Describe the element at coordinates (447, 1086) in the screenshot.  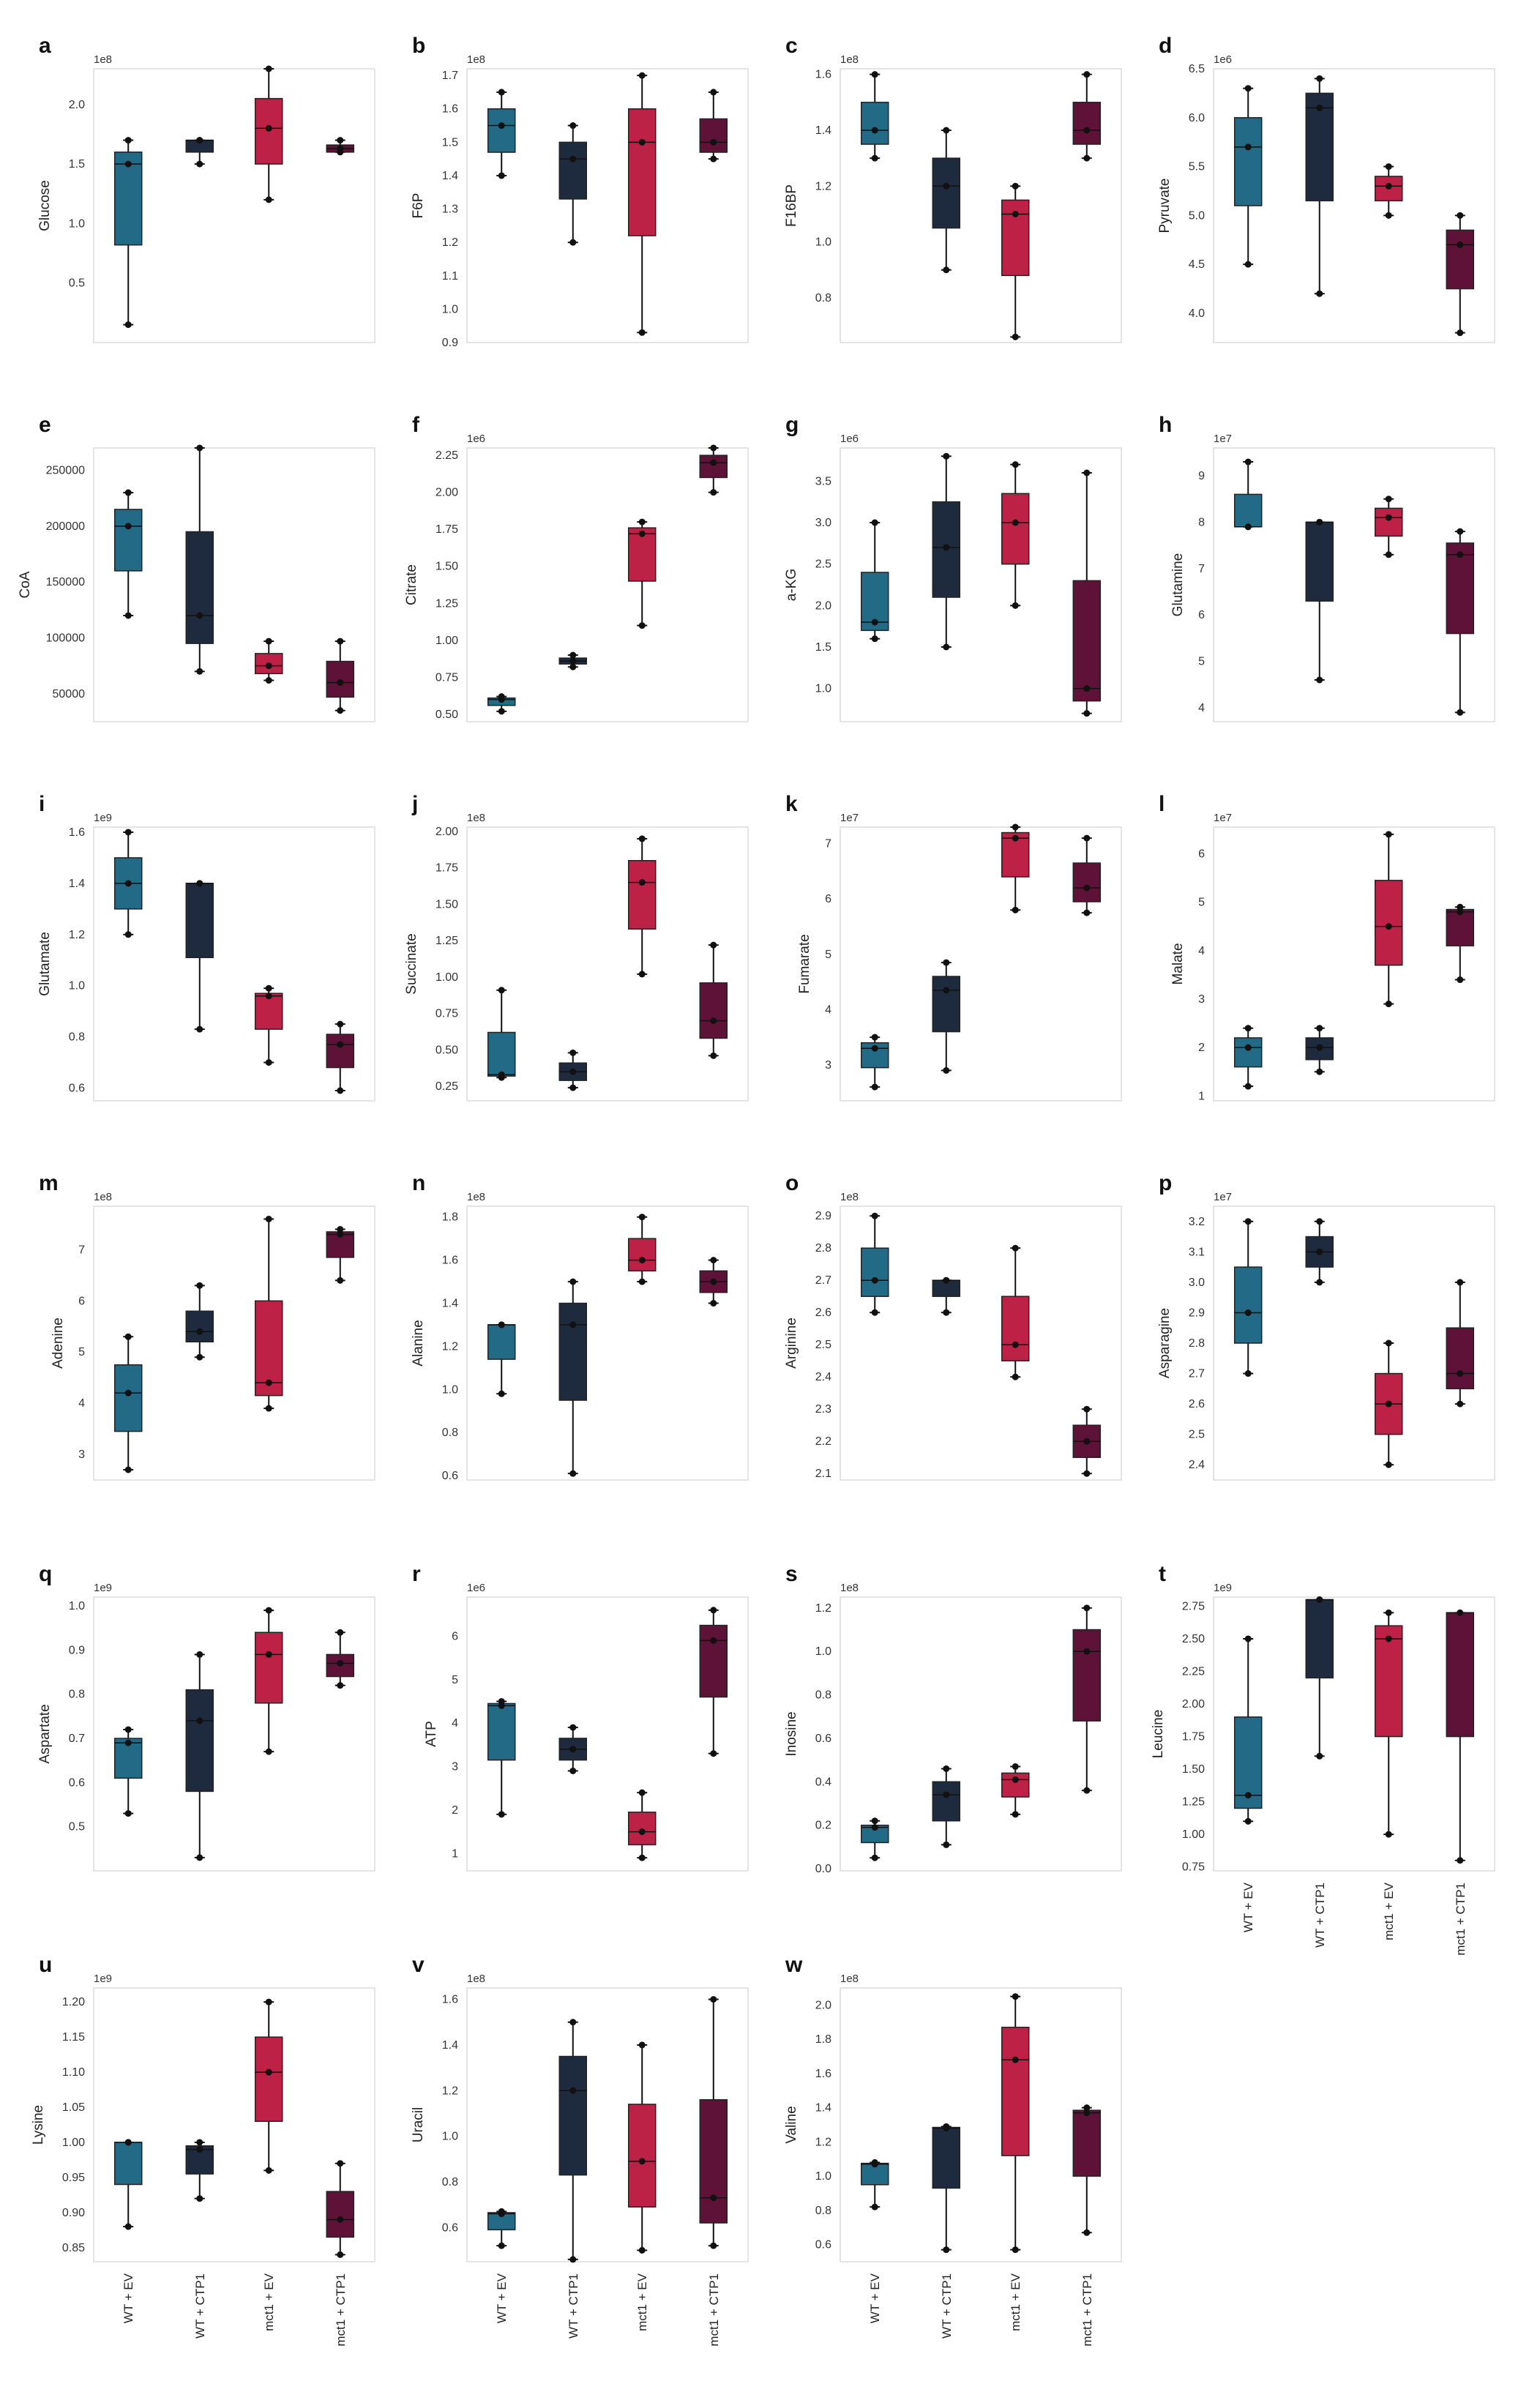
I see `y-tick-label: 0.25` at that location.